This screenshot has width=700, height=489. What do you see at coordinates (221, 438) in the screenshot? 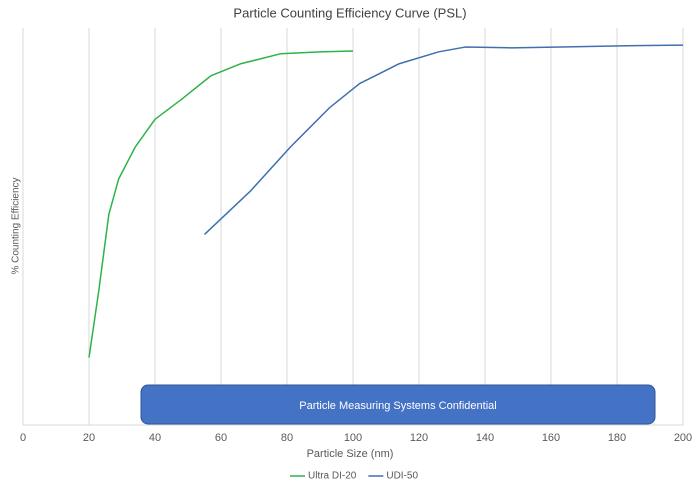
I see `x-tick-label: 60` at bounding box center [221, 438].